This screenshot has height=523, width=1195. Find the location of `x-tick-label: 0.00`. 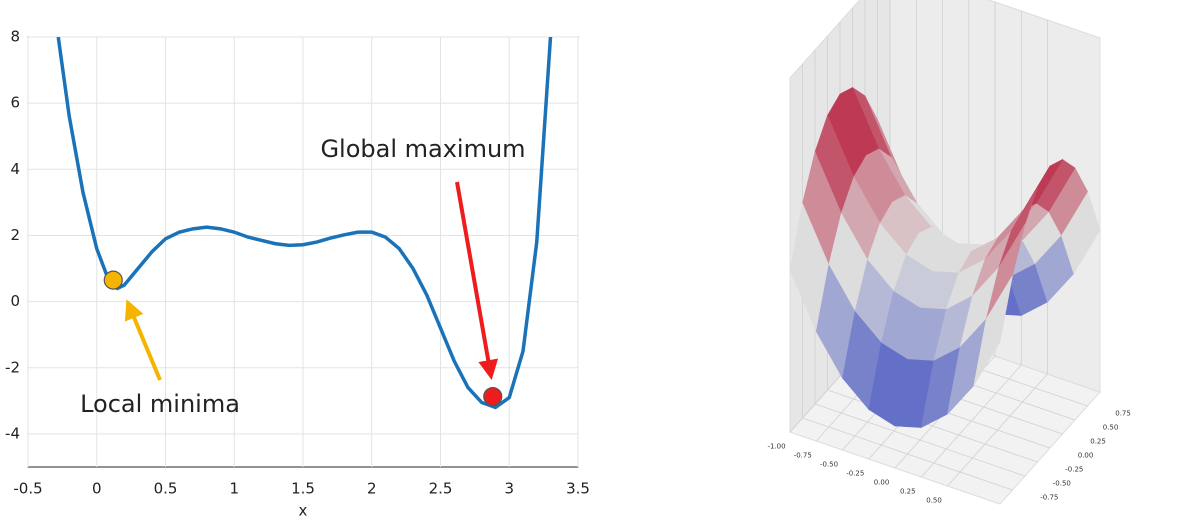

x-tick-label: 0.00 is located at coordinates (882, 482).